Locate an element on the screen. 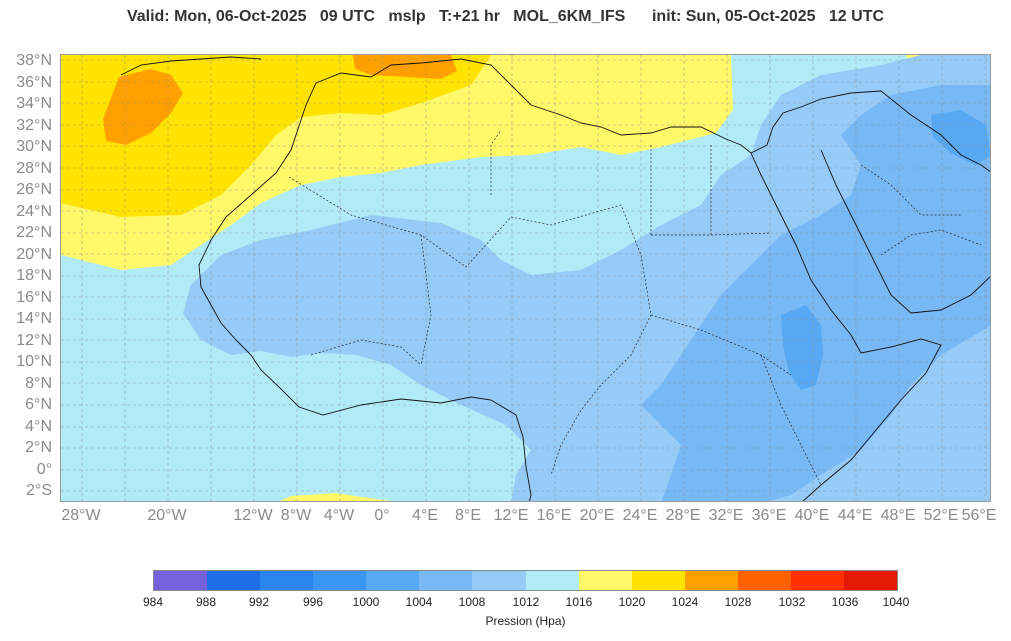 The image size is (1011, 641). colorbar-title: Pression (Hpa) is located at coordinates (525, 621).